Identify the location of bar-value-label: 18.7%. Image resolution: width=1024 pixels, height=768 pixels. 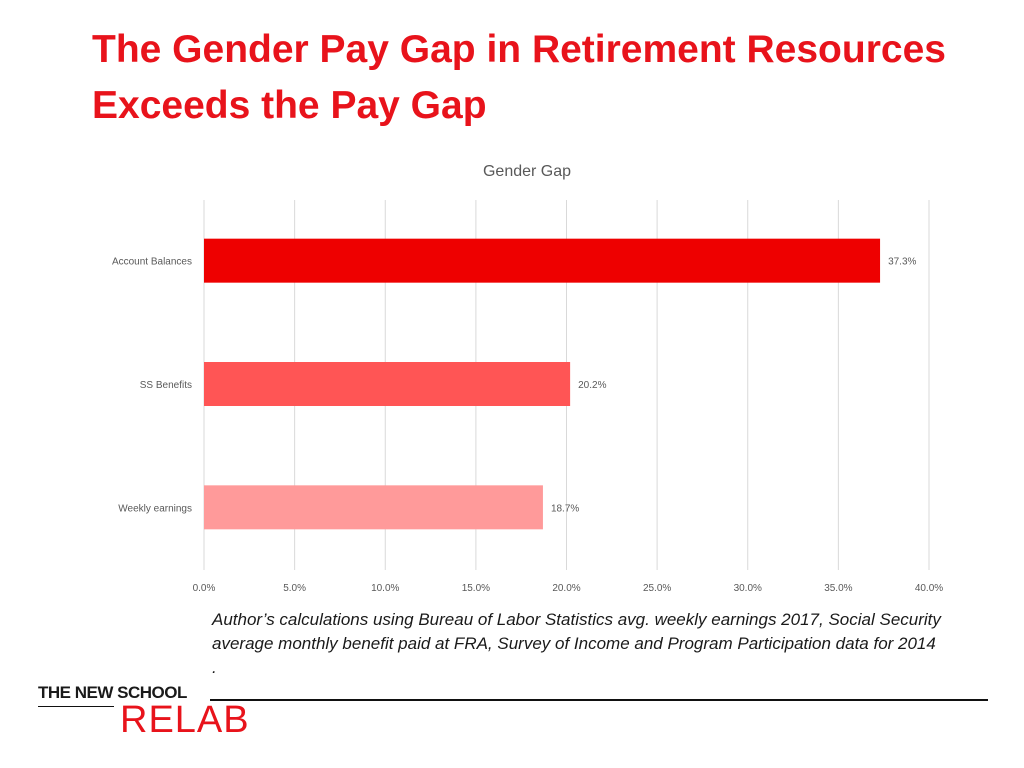
(565, 508).